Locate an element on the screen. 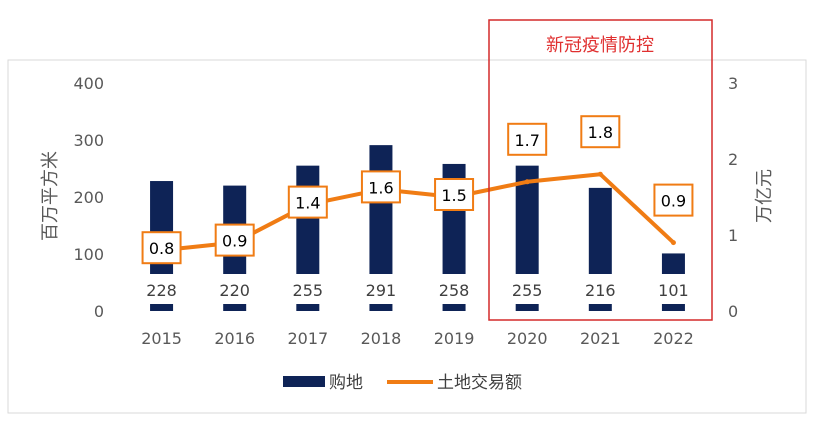 Image resolution: width=816 pixels, height=423 pixels. line-value-label: 0.8 is located at coordinates (161, 248).